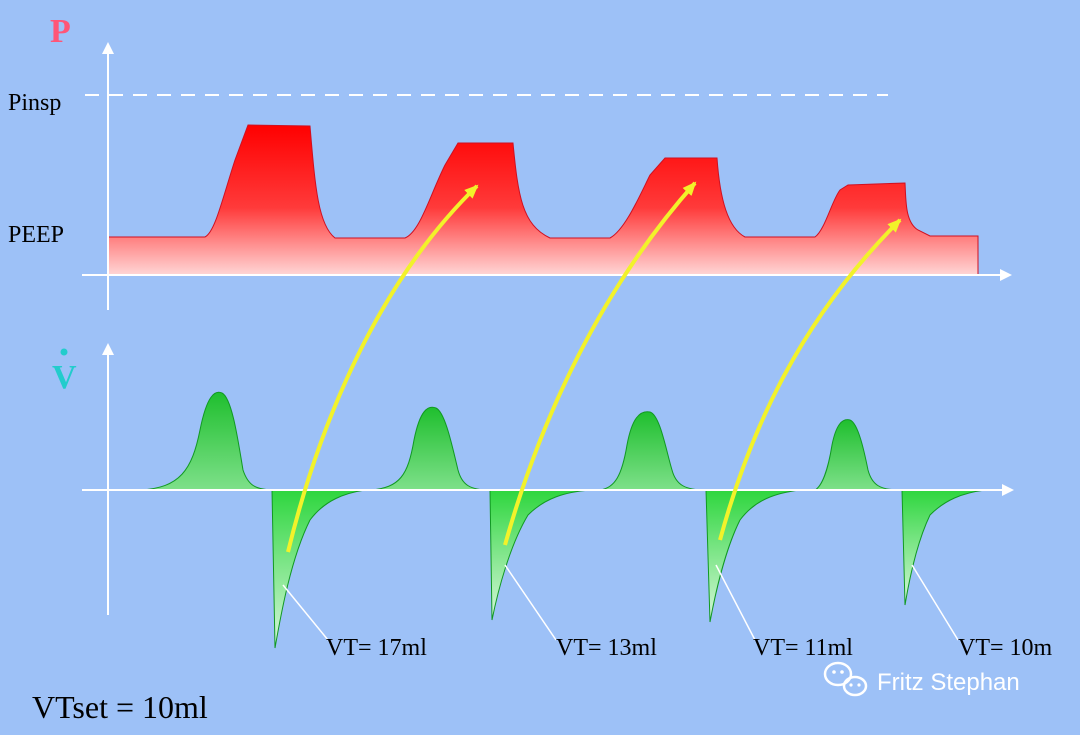 This screenshot has height=735, width=1080. I want to click on vt-set-label: VTset = 10ml, so click(120, 707).